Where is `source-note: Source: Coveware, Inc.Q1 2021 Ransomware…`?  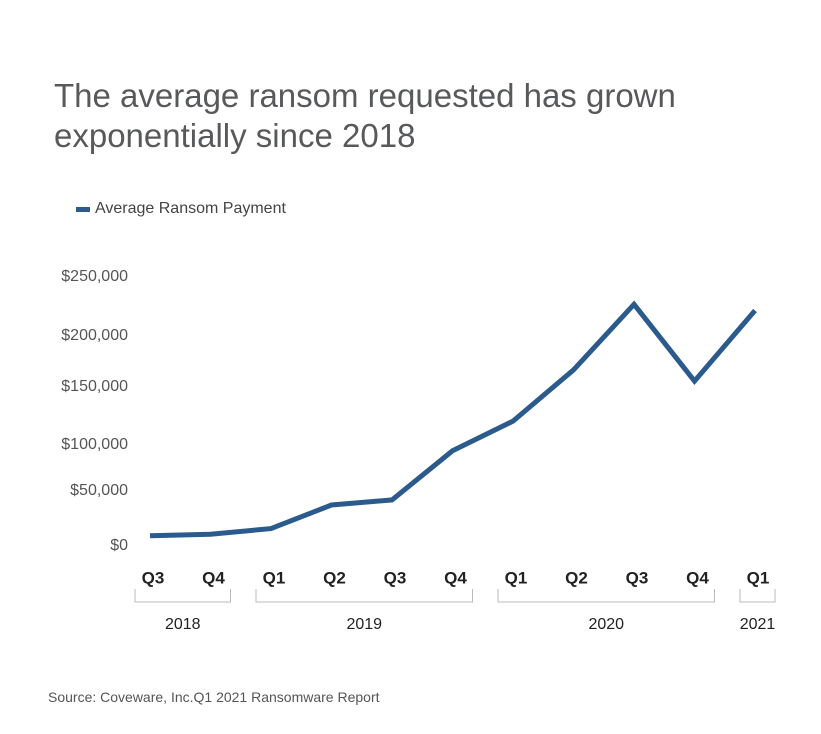
source-note: Source: Coveware, Inc.Q1 2021 Ransomware… is located at coordinates (214, 697).